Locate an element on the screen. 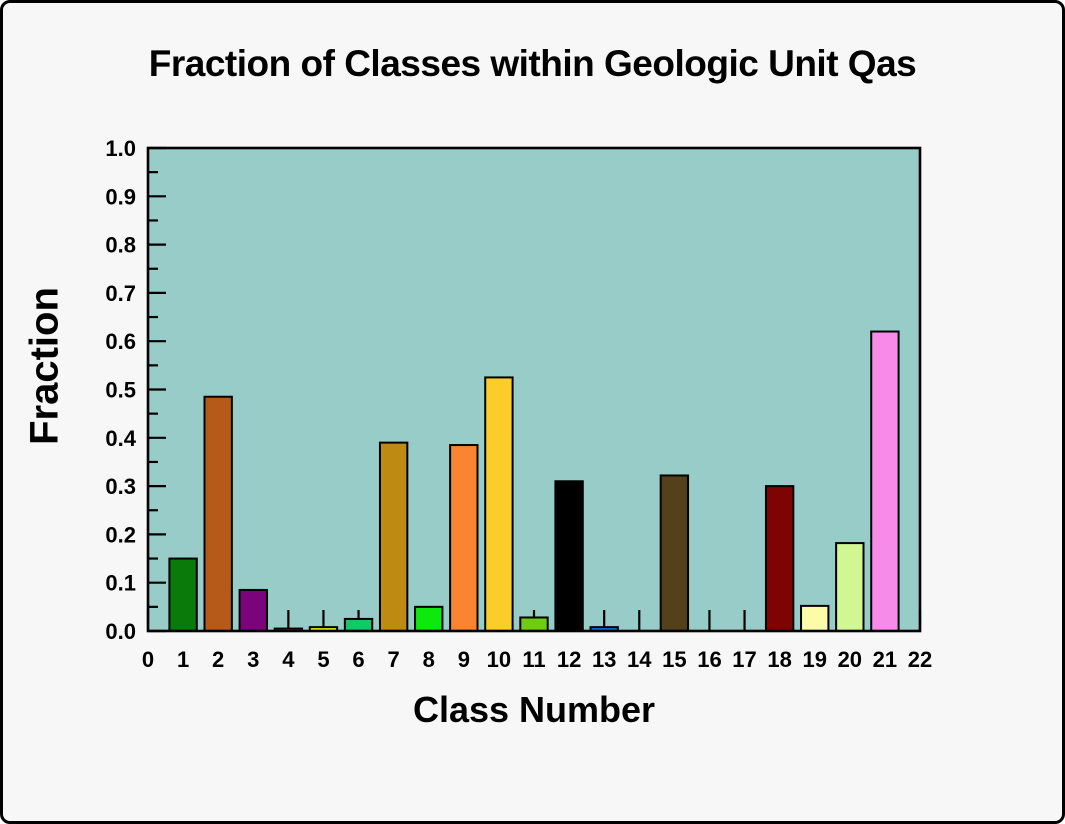 Image resolution: width=1065 pixels, height=824 pixels. x-tick-label: 20 is located at coordinates (850, 659).